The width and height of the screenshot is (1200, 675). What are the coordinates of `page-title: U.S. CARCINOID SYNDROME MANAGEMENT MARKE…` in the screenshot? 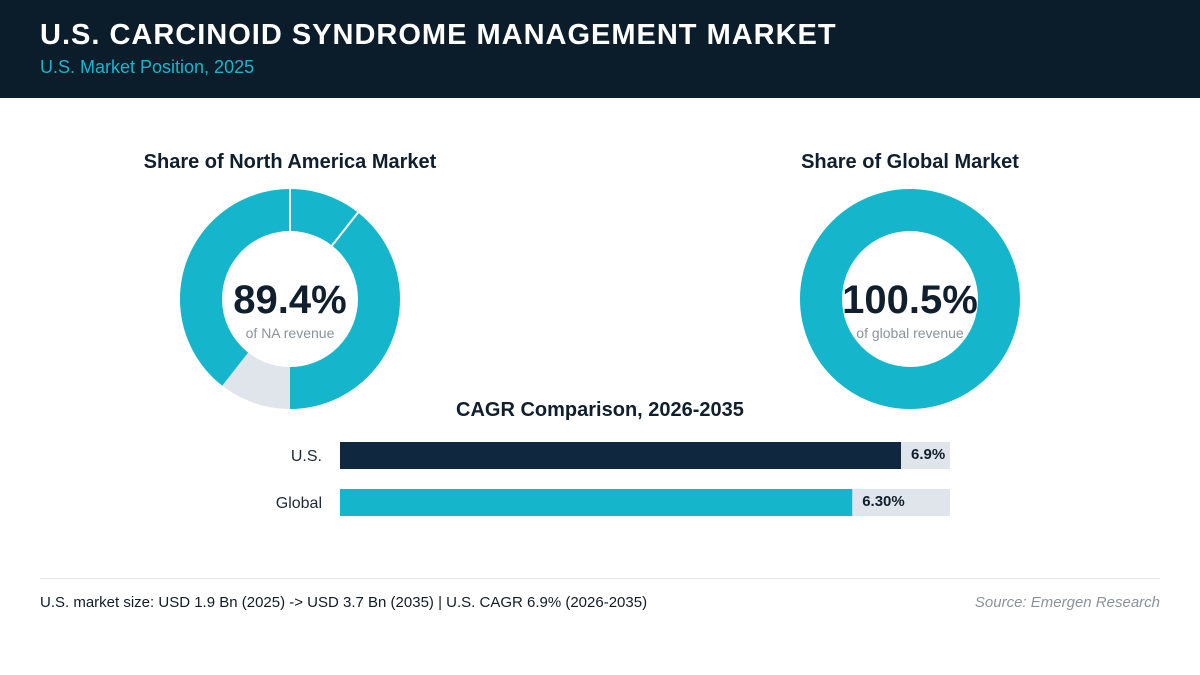 It's located at (438, 35).